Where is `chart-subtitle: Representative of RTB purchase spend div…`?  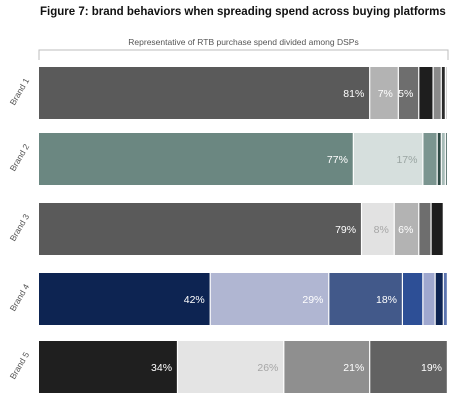 chart-subtitle: Representative of RTB purchase spend div… is located at coordinates (243, 42).